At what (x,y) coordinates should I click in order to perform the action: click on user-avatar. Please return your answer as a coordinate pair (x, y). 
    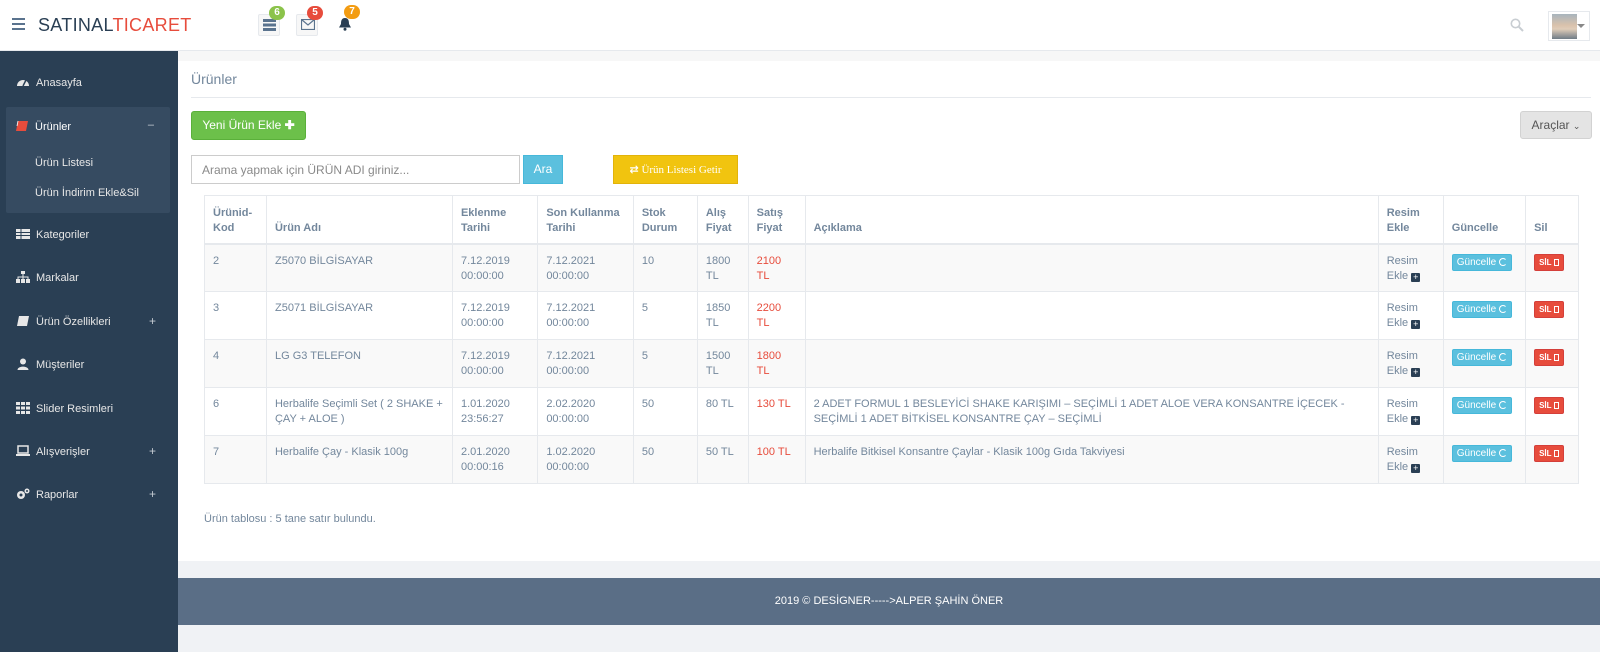
    Looking at the image, I should click on (1569, 26).